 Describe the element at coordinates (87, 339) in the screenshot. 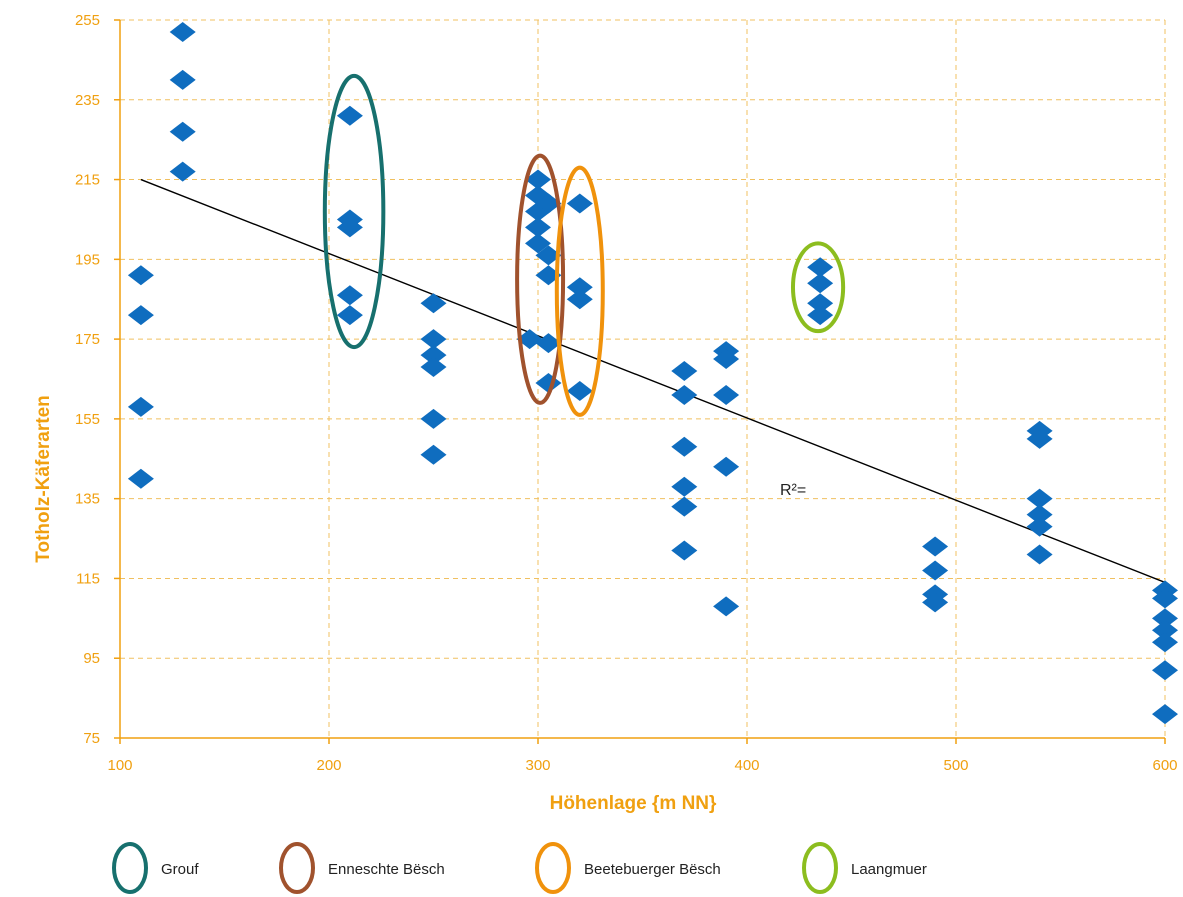

I see `y-tick-label: 175` at that location.